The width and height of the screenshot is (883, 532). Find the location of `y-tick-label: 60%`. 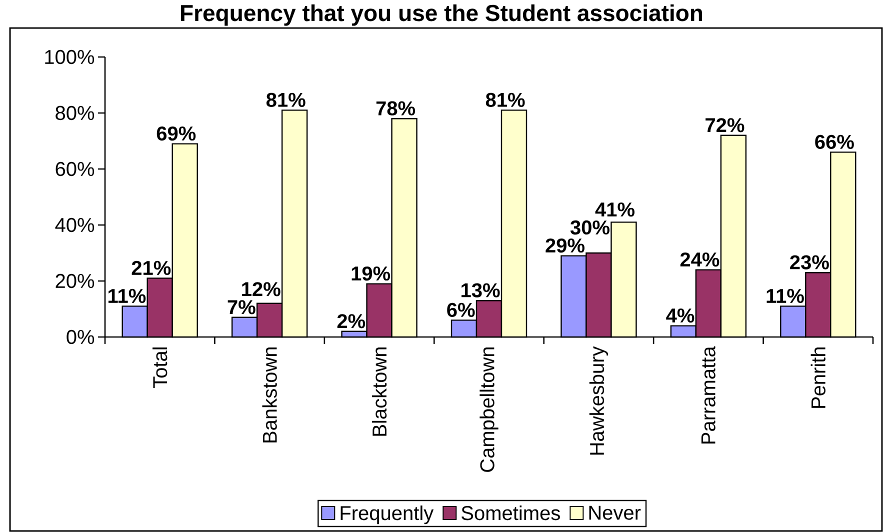

y-tick-label: 60% is located at coordinates (75, 169).